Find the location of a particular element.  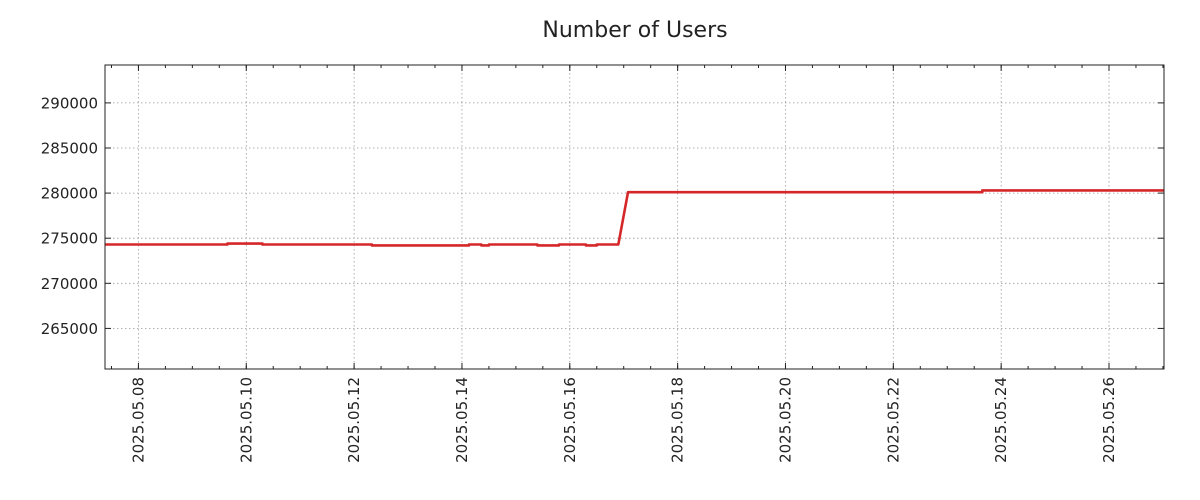

chart-title: Number of Users is located at coordinates (634, 30).